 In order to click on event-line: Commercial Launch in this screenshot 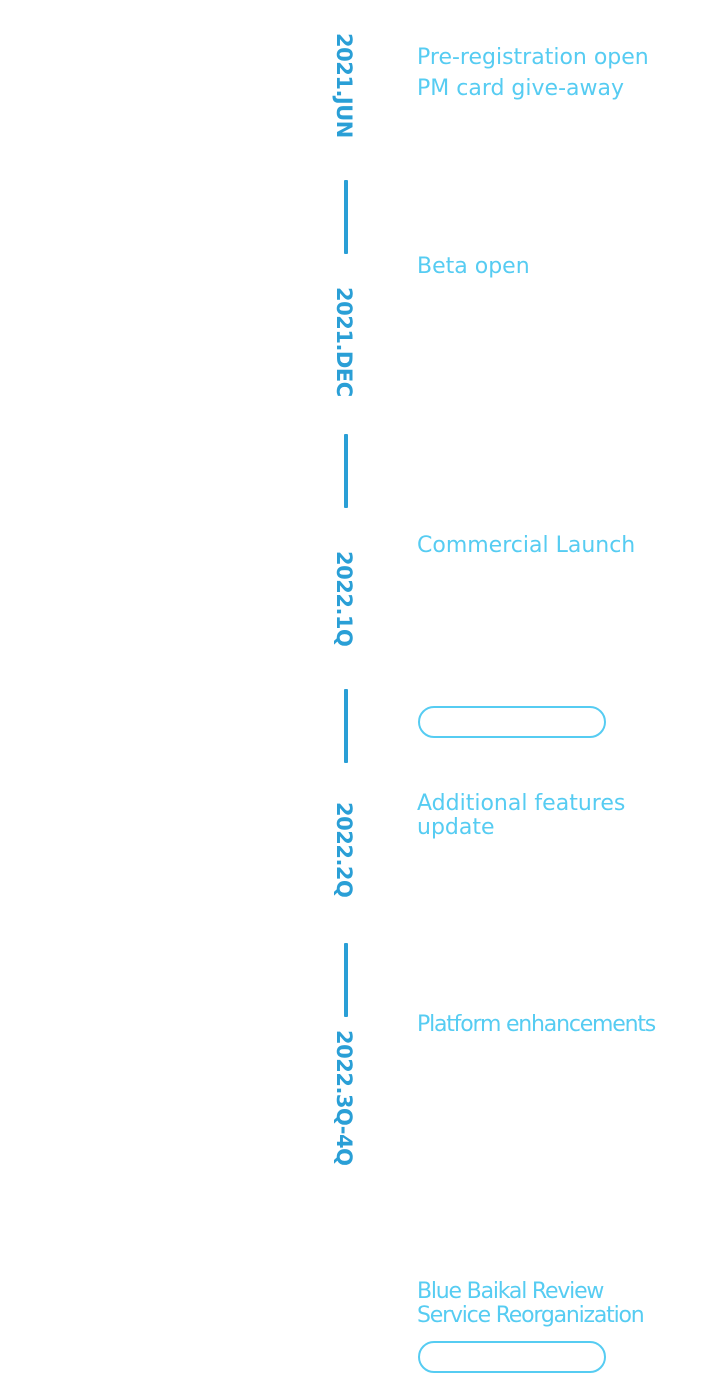, I will do `click(526, 545)`.